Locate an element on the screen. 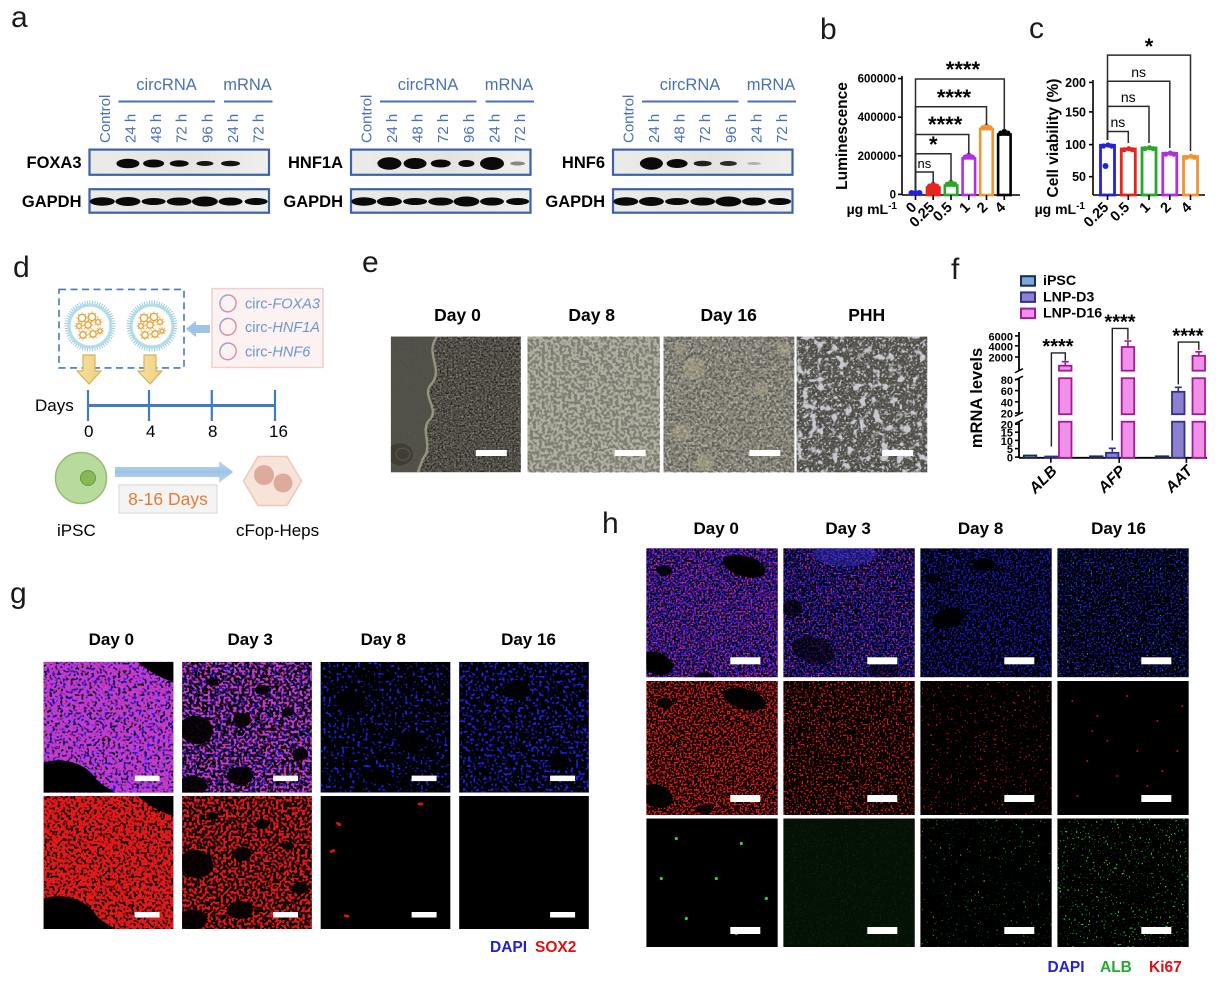 Image resolution: width=1219 pixels, height=985 pixels. svg-text: 100 is located at coordinates (1075, 145).